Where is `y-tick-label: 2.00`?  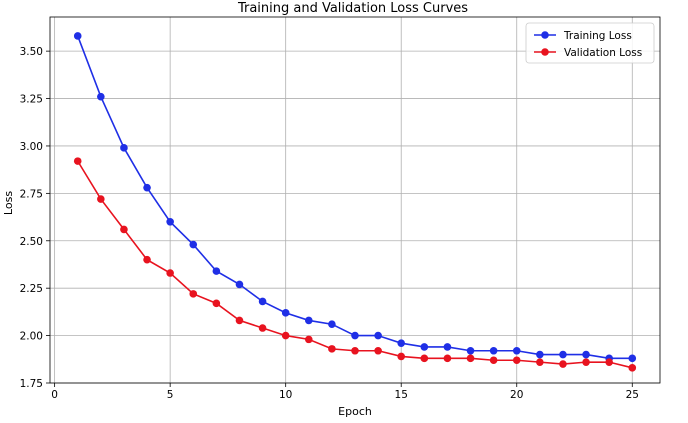 y-tick-label: 2.00 is located at coordinates (31, 337).